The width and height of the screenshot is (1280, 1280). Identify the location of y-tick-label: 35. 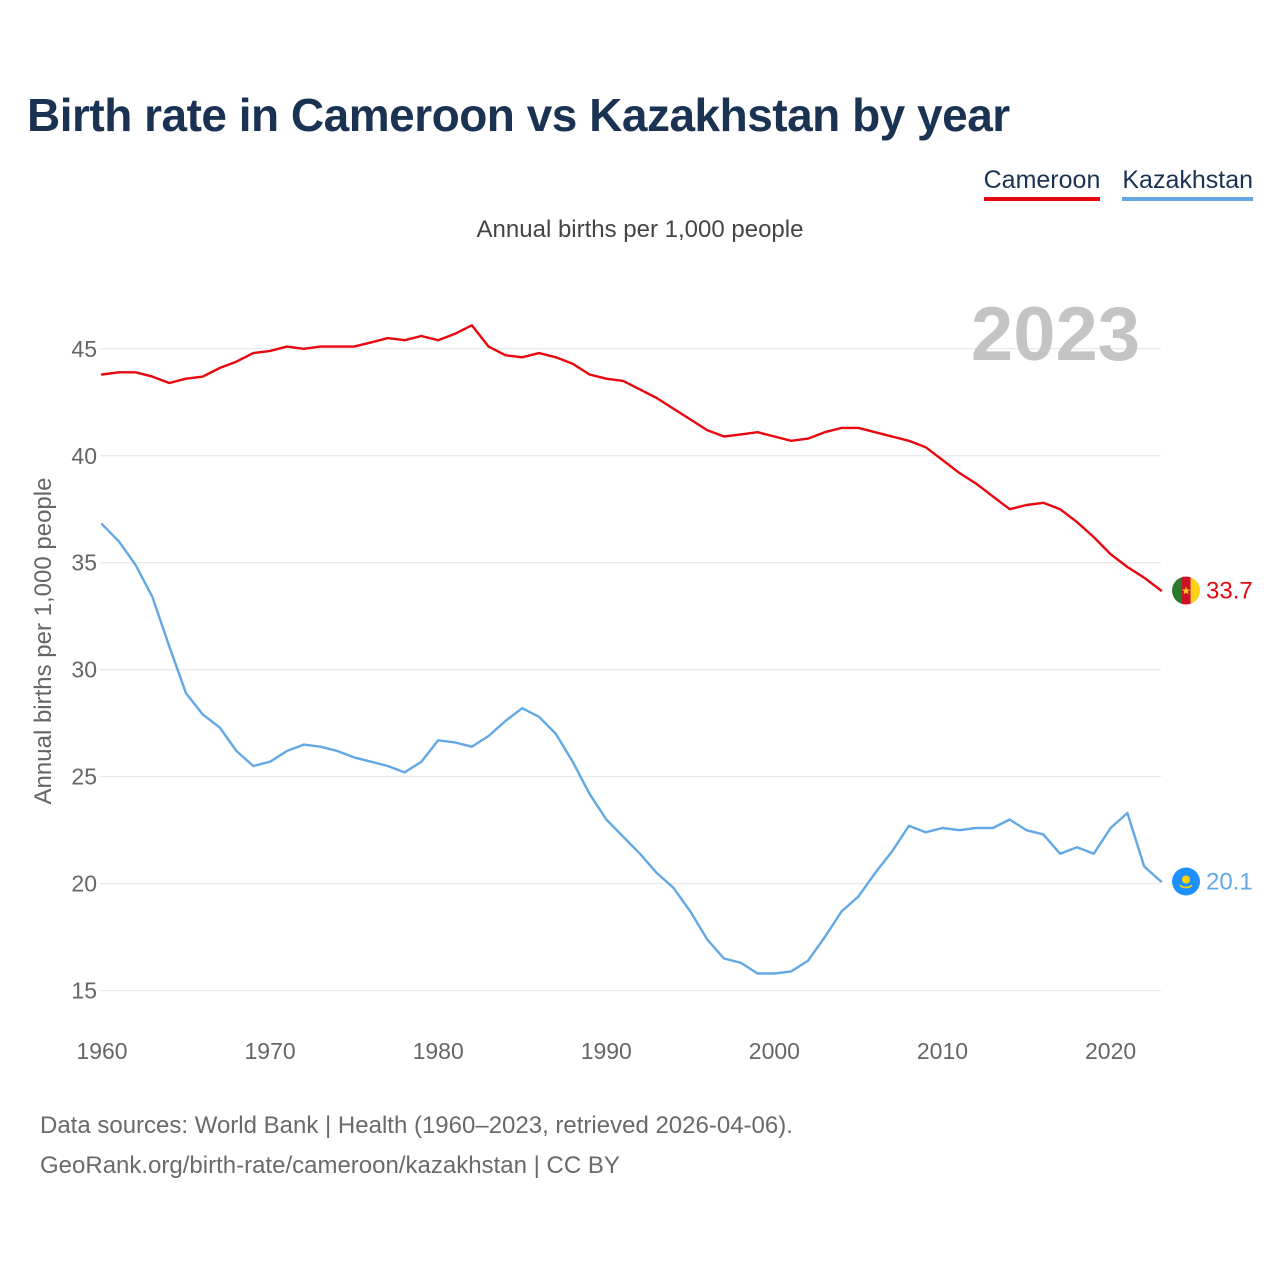
(84, 563).